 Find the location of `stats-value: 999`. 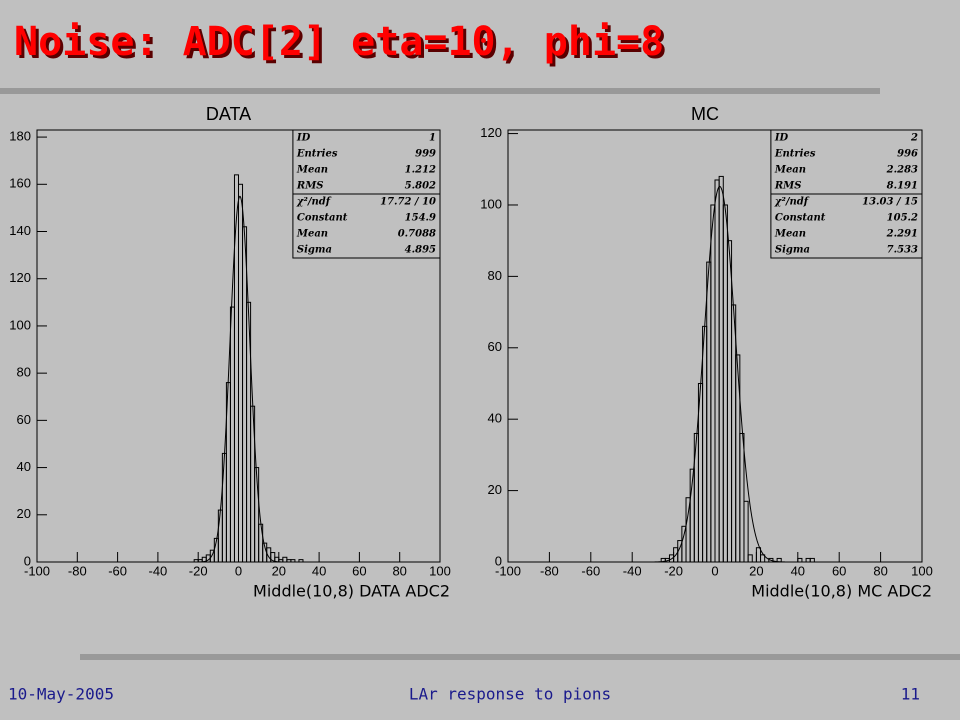

stats-value: 999 is located at coordinates (425, 154).